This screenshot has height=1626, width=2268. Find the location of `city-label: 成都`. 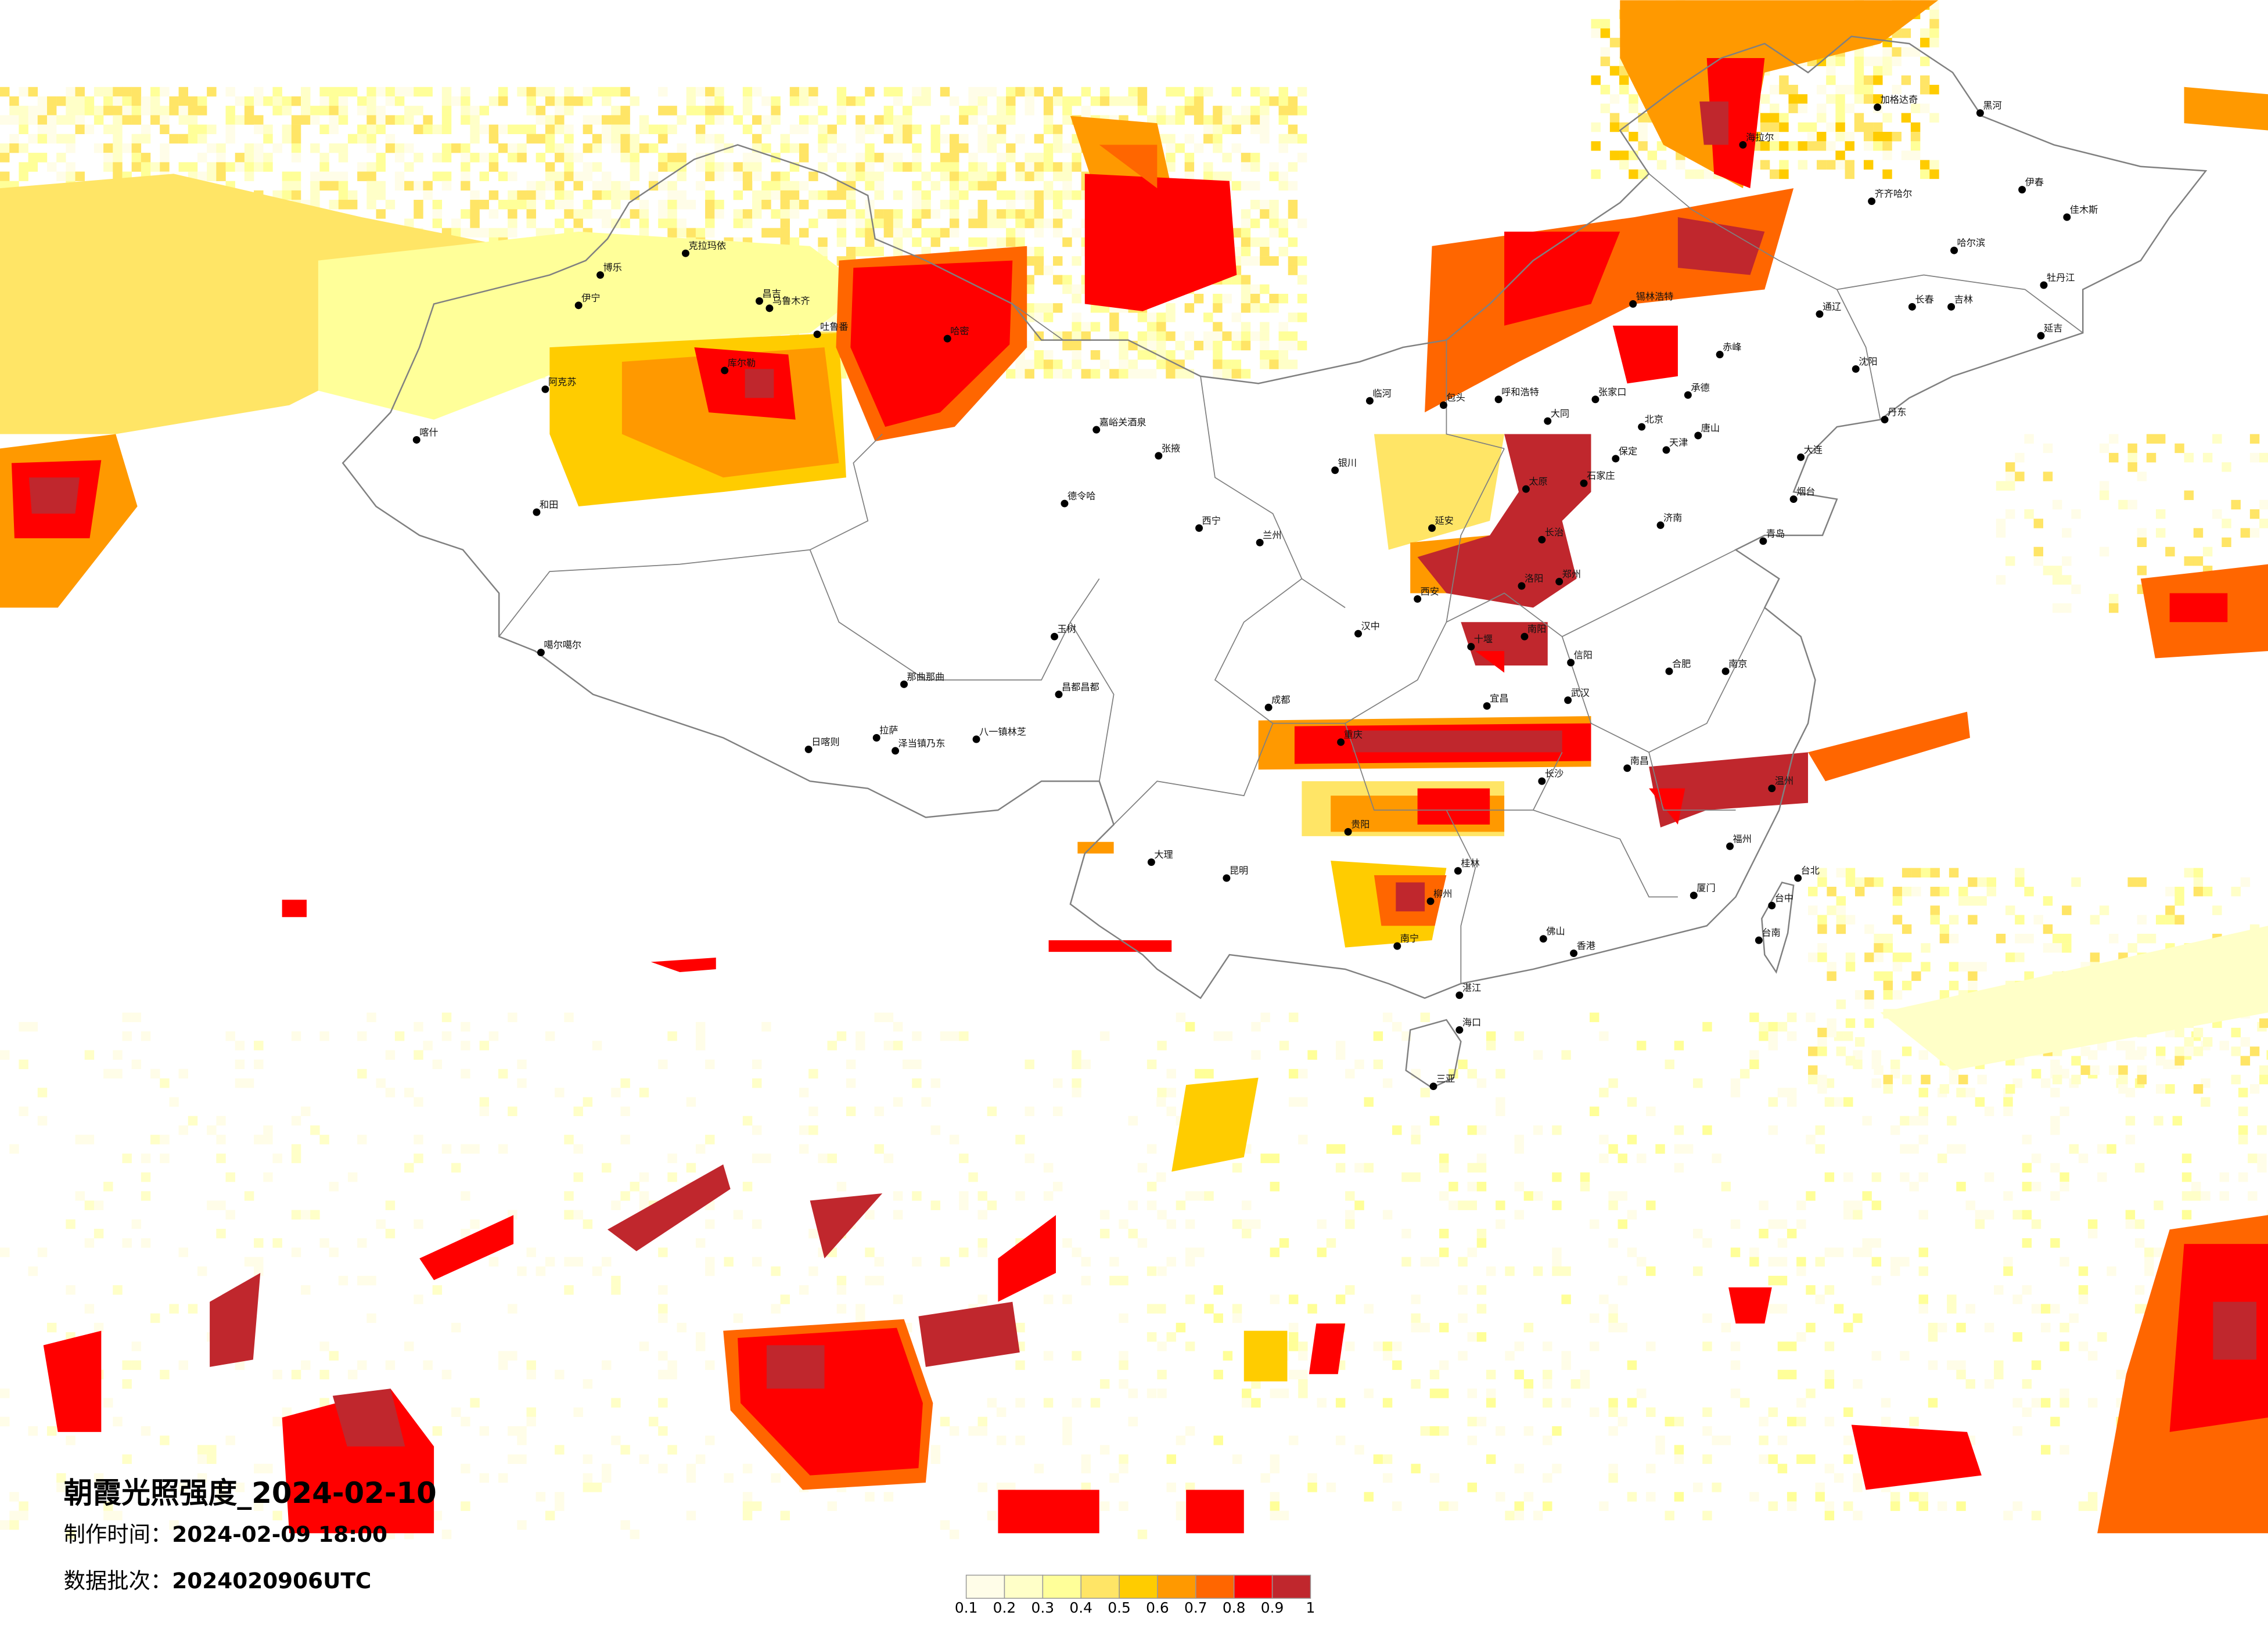

city-label: 成都 is located at coordinates (1280, 700).